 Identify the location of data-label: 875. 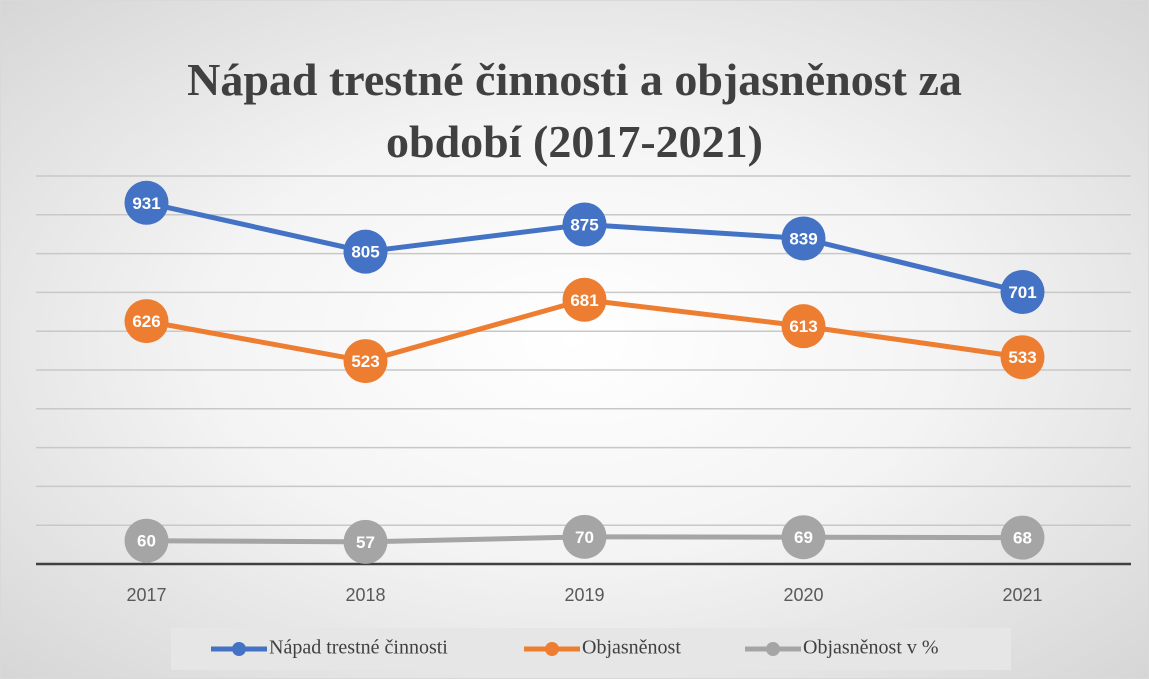
(584, 225).